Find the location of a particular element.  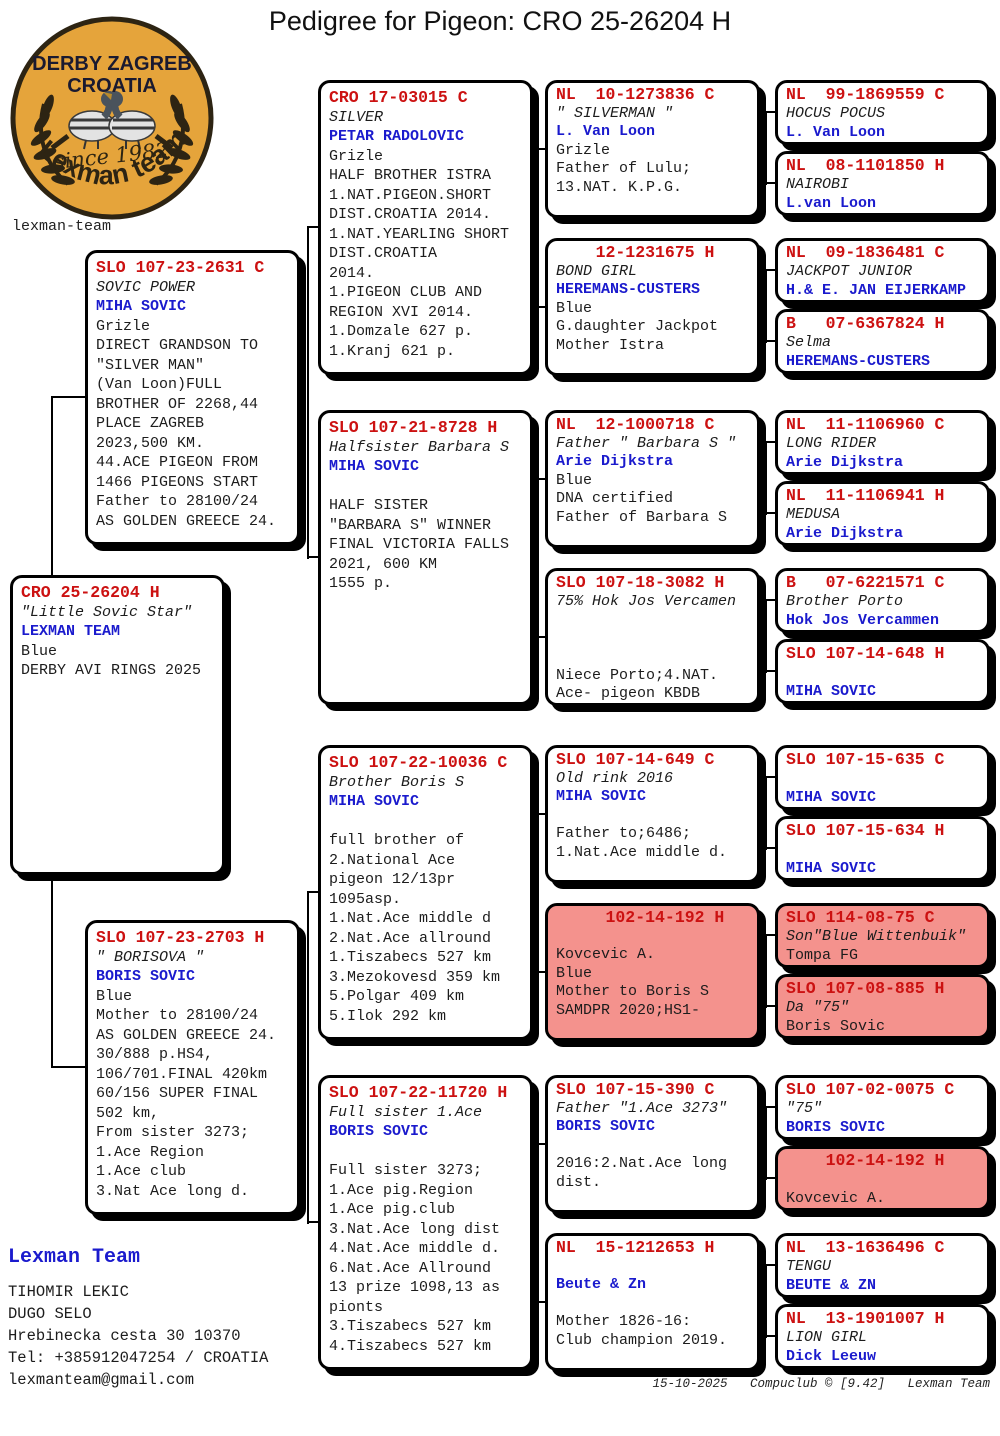

ring-number: SLO 107-18-3082 H is located at coordinates (640, 582).